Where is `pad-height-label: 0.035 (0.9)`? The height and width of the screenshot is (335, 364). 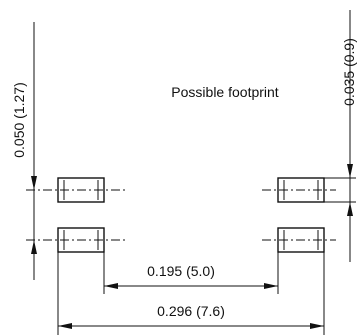
pad-height-label: 0.035 (0.9) is located at coordinates (349, 72).